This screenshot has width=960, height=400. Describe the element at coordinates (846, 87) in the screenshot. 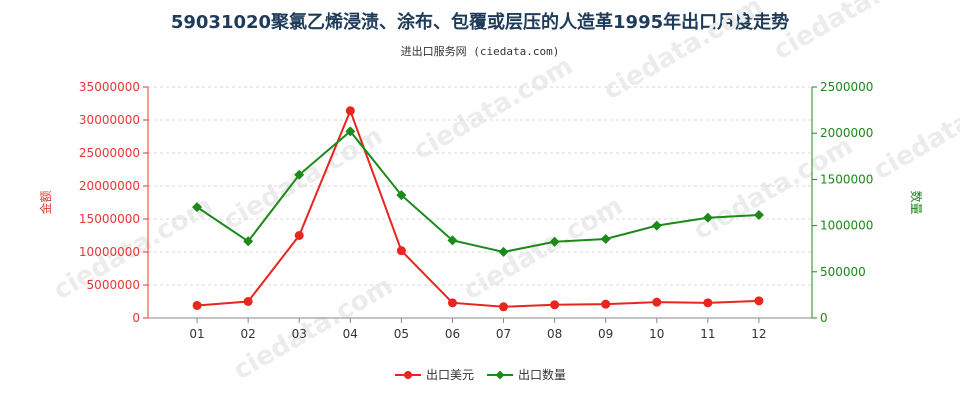

I see `right-axis-tick-label: 2500000` at that location.